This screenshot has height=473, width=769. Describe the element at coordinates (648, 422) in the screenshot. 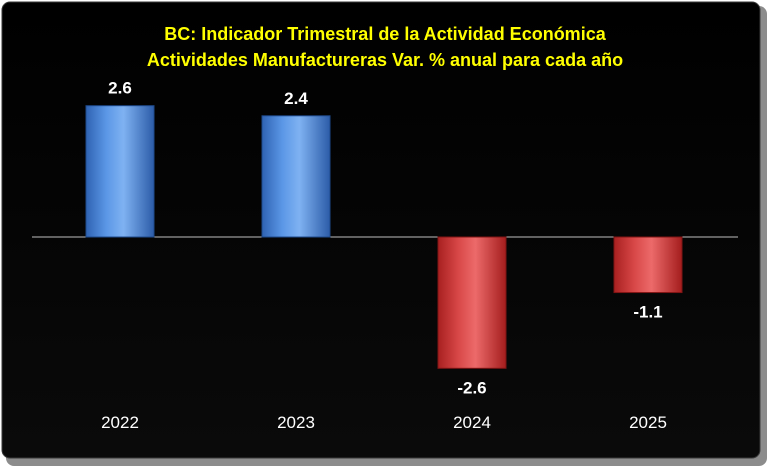

I see `category-label-2025: 2025` at that location.